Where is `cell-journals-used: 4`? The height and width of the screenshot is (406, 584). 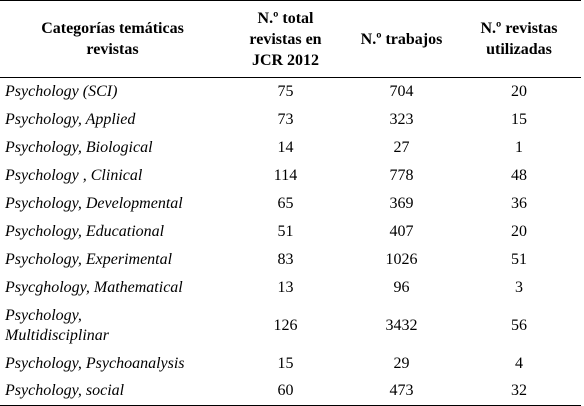
cell-journals-used: 4 is located at coordinates (519, 363).